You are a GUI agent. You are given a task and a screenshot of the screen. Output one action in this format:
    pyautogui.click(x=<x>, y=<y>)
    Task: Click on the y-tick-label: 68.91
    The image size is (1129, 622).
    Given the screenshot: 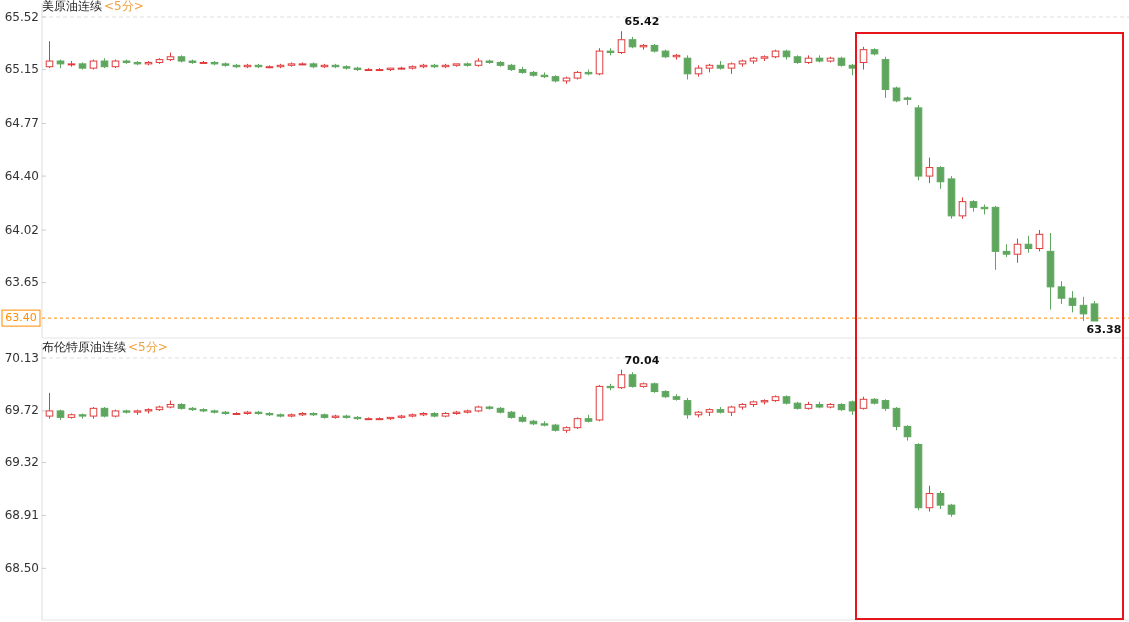 What is the action you would take?
    pyautogui.click(x=21, y=514)
    